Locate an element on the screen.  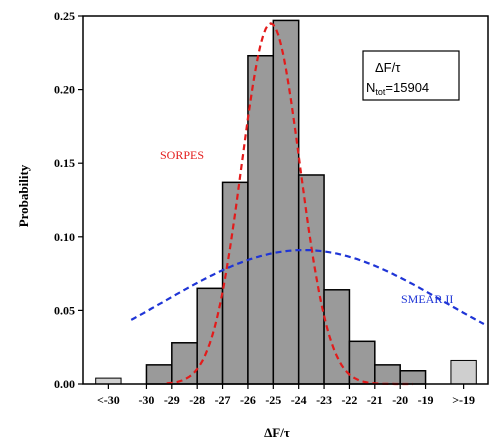
x-tick-label: <-30 is located at coordinates (108, 400).